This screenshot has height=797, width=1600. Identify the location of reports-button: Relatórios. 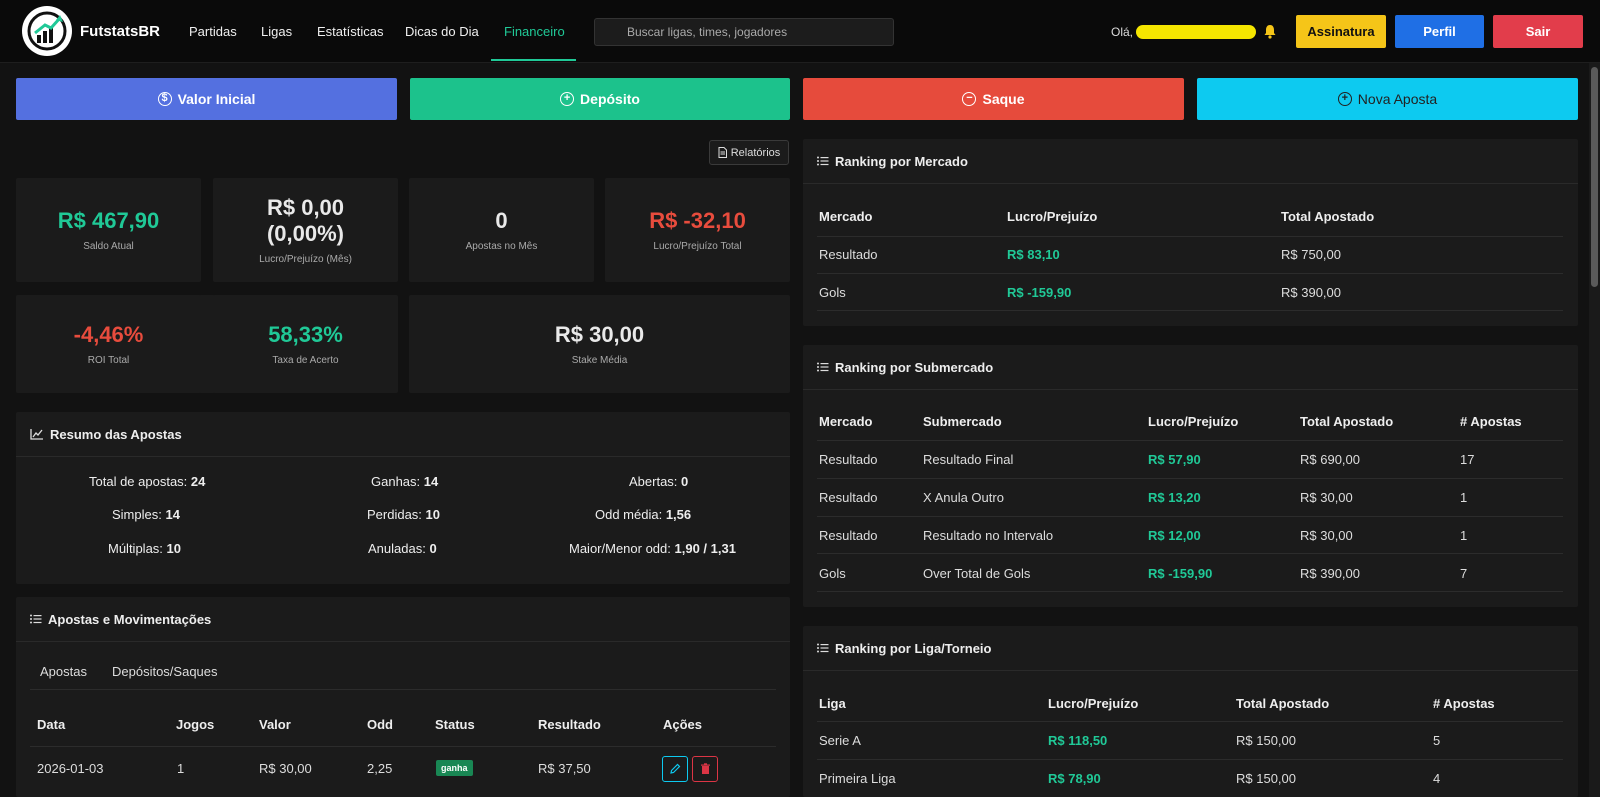
(749, 152).